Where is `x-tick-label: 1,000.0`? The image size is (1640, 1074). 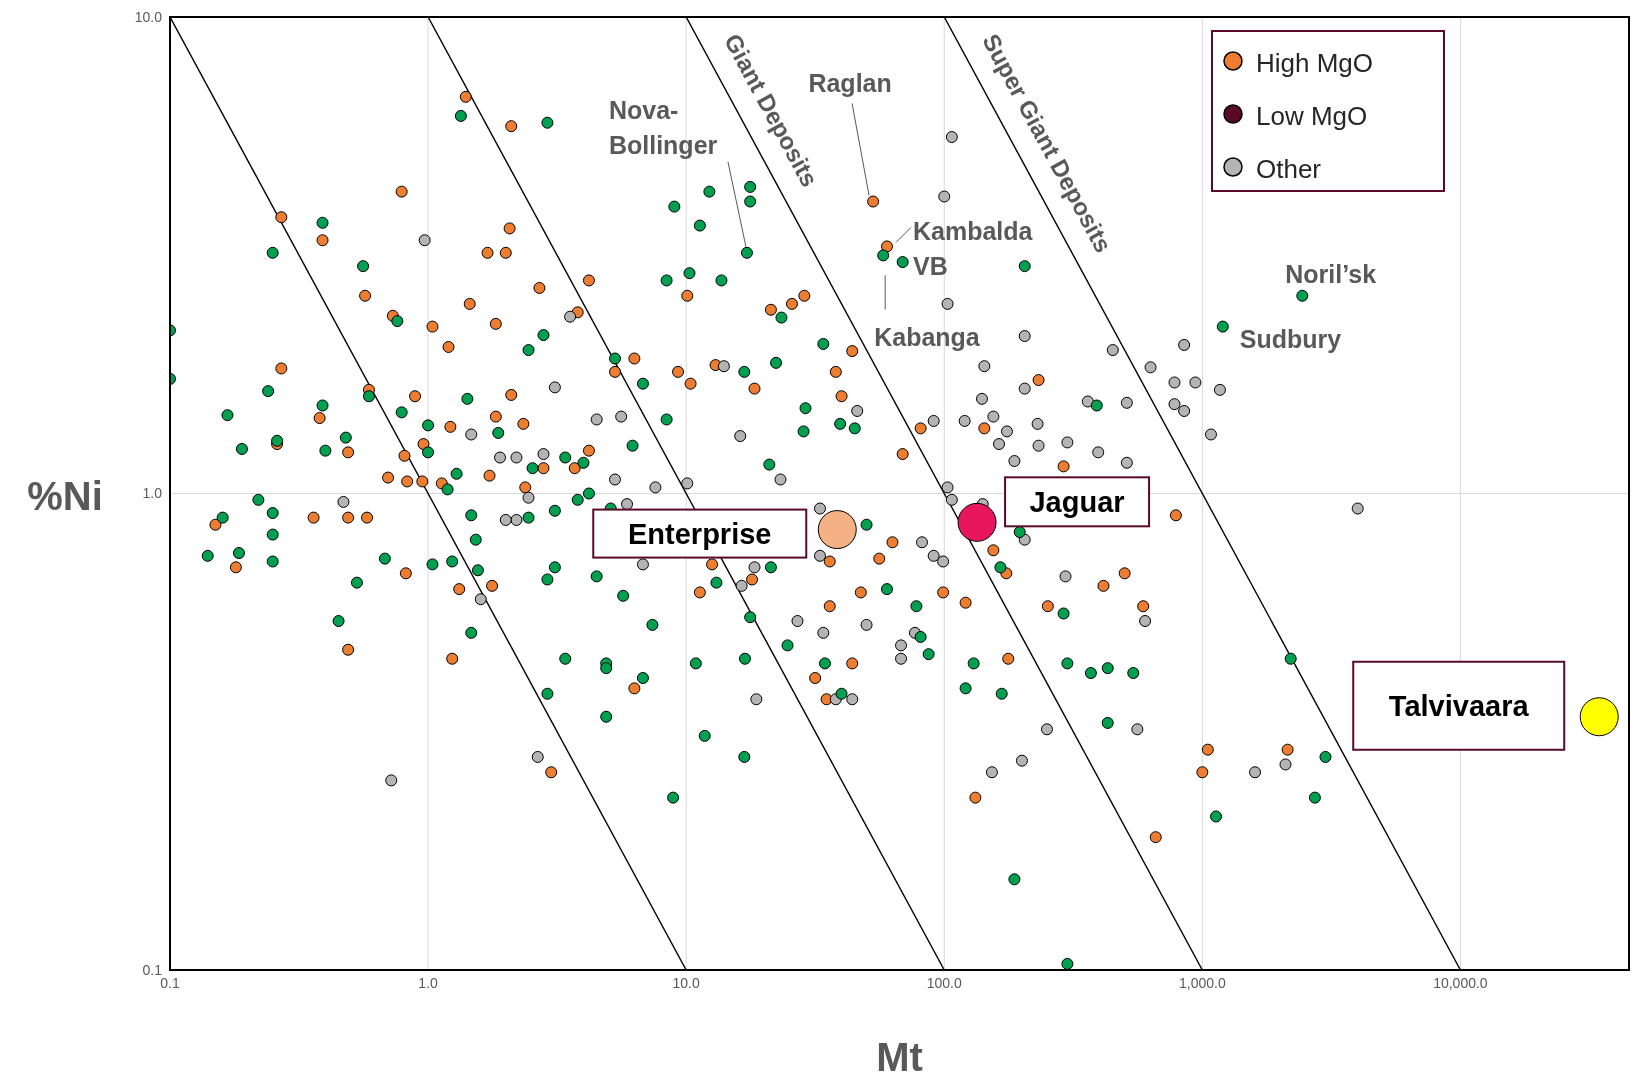 x-tick-label: 1,000.0 is located at coordinates (1202, 982).